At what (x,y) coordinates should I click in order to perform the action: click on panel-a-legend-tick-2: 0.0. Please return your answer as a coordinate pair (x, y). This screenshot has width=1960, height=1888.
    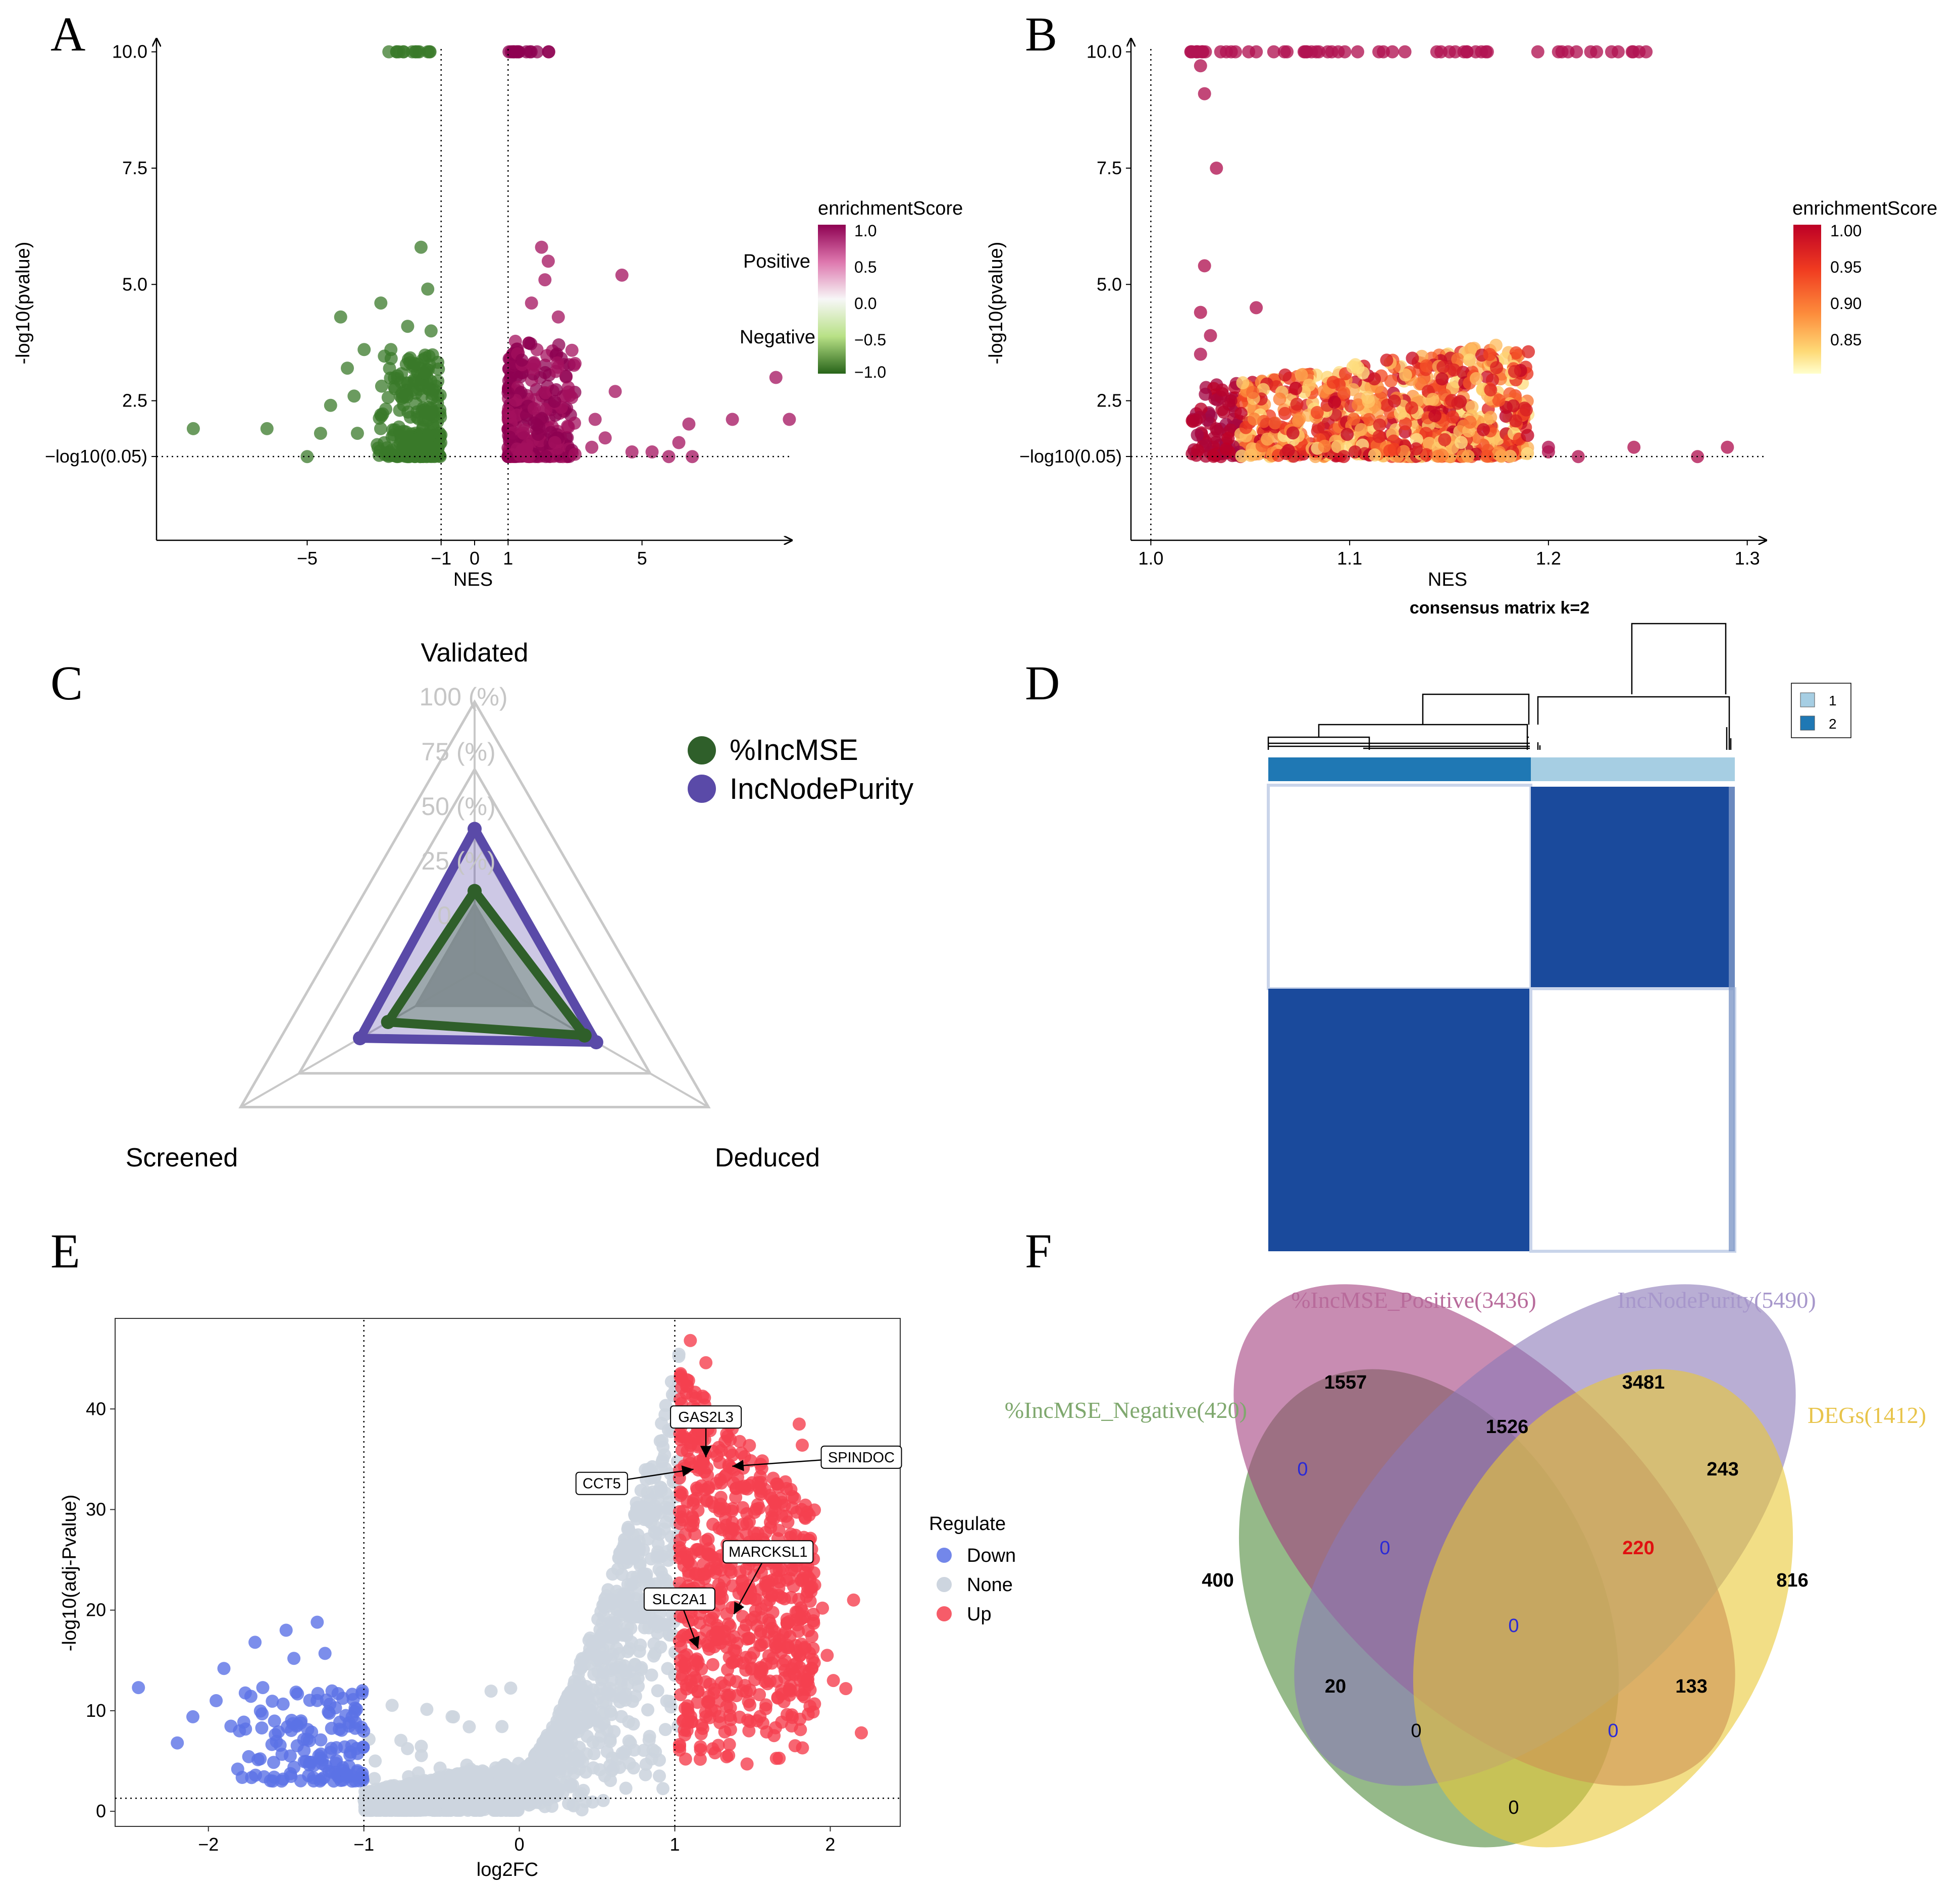
    Looking at the image, I should click on (865, 303).